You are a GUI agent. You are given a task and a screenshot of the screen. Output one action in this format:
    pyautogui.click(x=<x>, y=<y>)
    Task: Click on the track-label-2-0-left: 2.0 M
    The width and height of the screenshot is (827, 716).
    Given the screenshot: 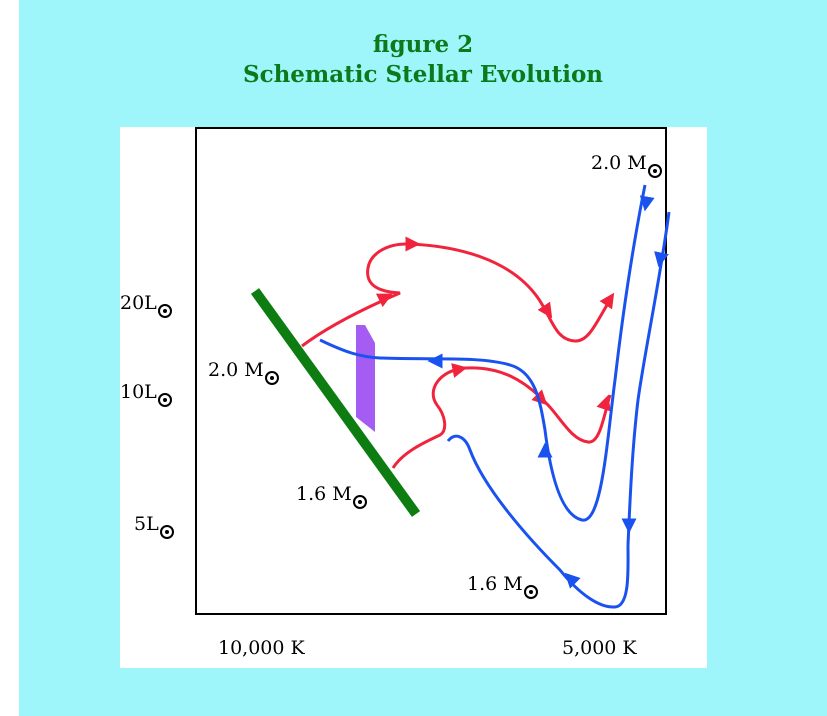 What is the action you would take?
    pyautogui.click(x=243, y=372)
    